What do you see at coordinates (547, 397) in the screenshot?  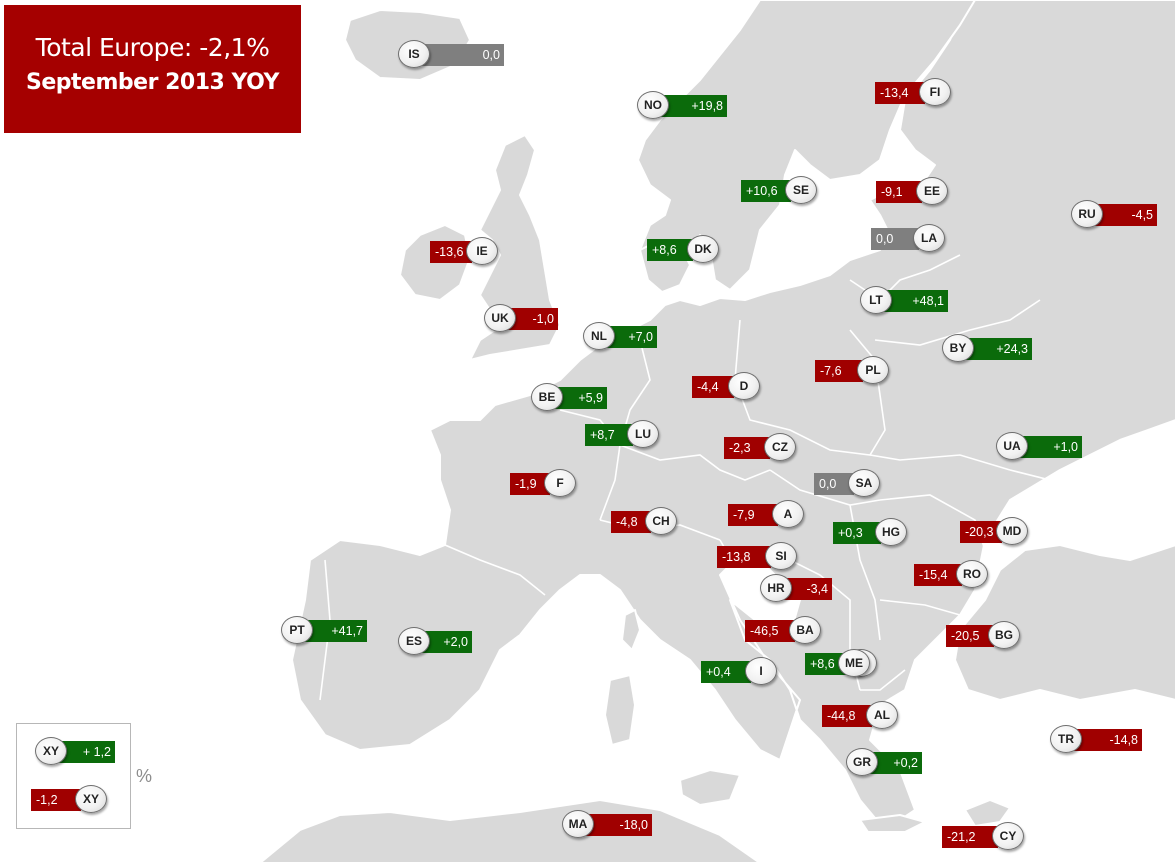 I see `country-be-code-bubble: BE` at bounding box center [547, 397].